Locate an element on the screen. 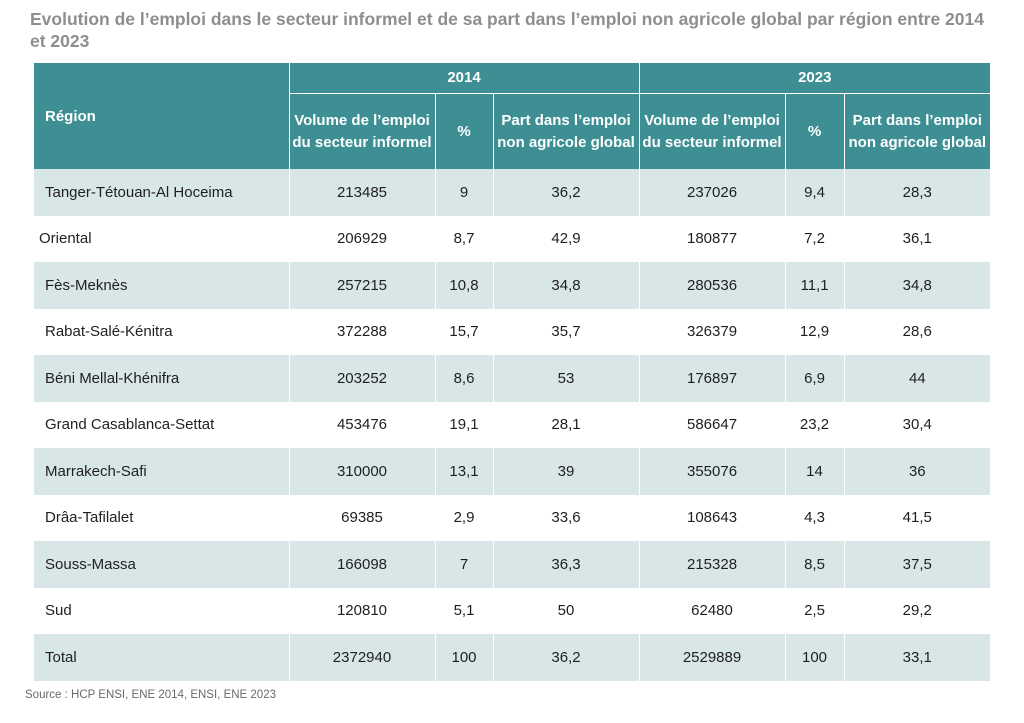 The height and width of the screenshot is (723, 1024). cell-percent-2023: 14 is located at coordinates (814, 471).